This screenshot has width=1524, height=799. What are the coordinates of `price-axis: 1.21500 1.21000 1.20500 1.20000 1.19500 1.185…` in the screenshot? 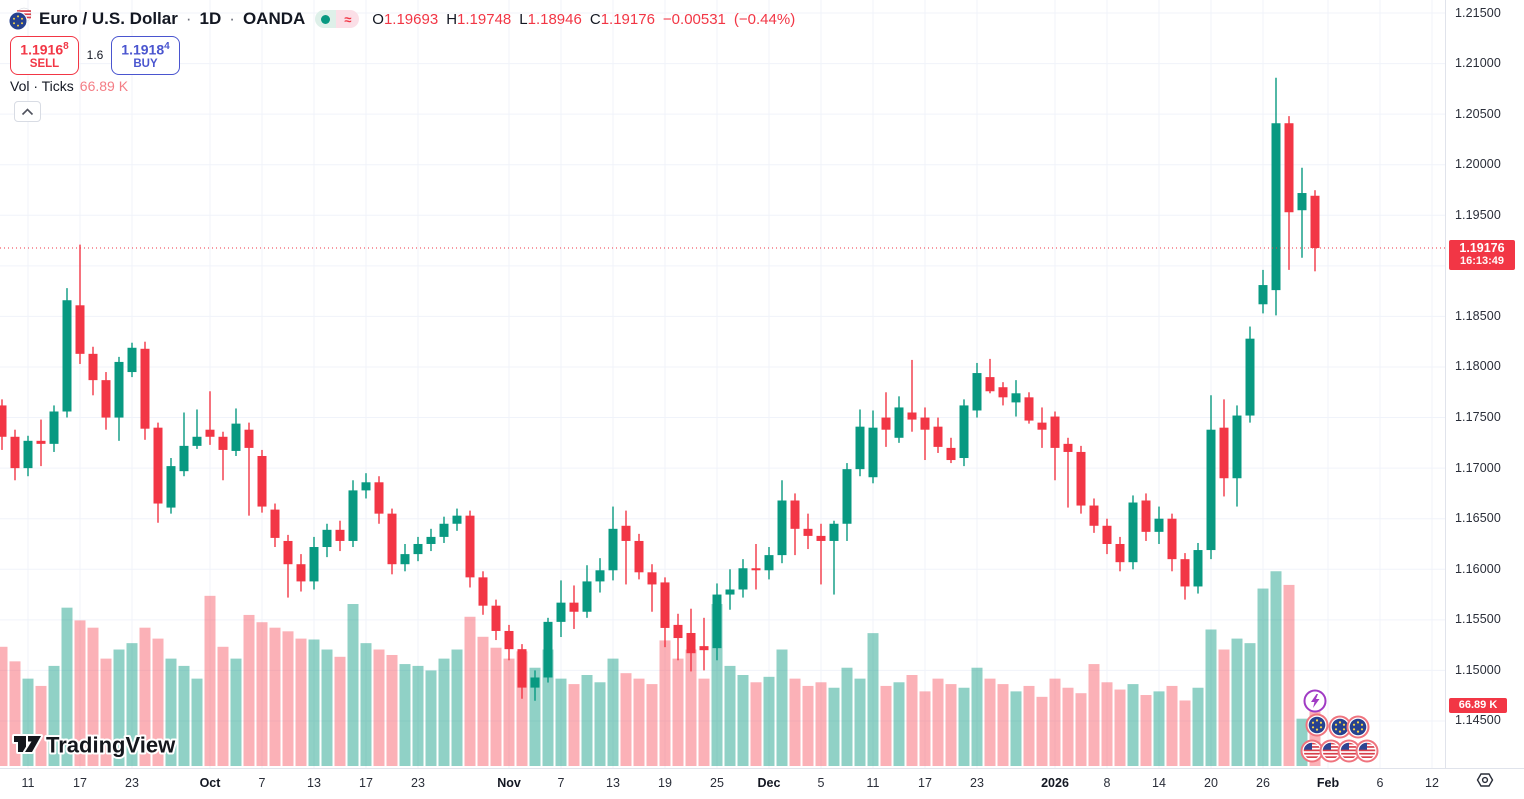 It's located at (1484, 384).